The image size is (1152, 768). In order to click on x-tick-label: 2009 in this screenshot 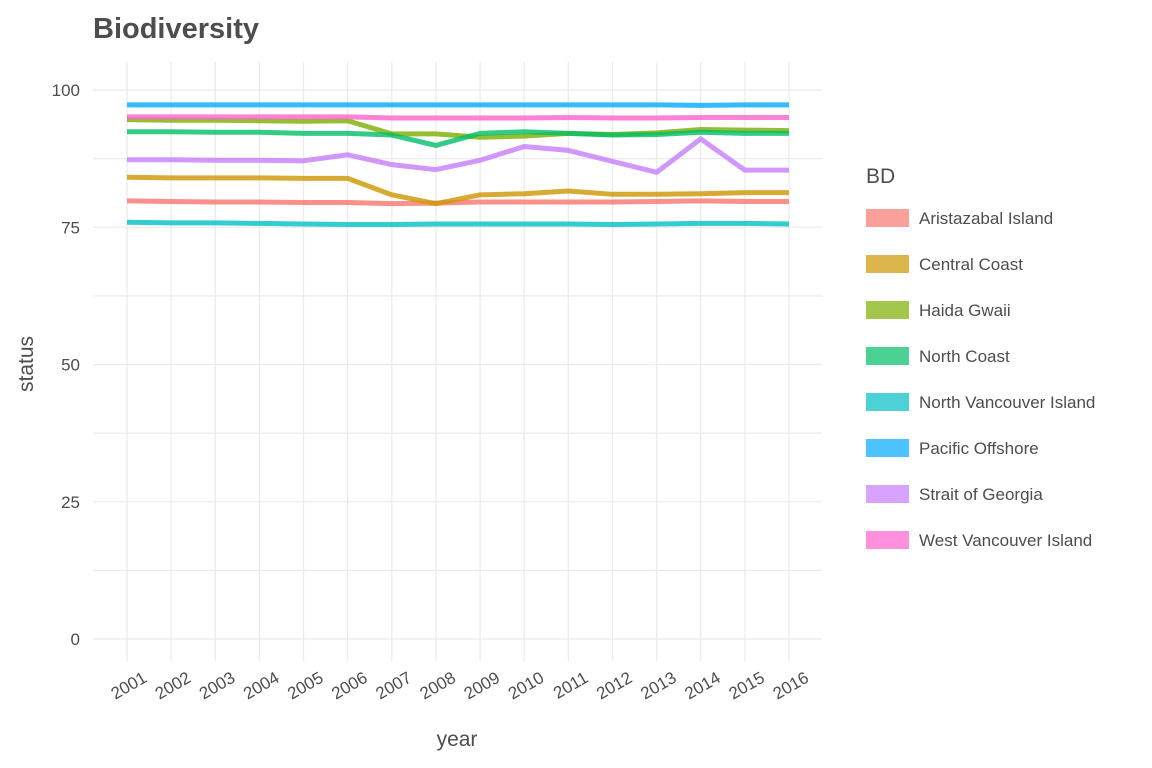, I will do `click(482, 685)`.